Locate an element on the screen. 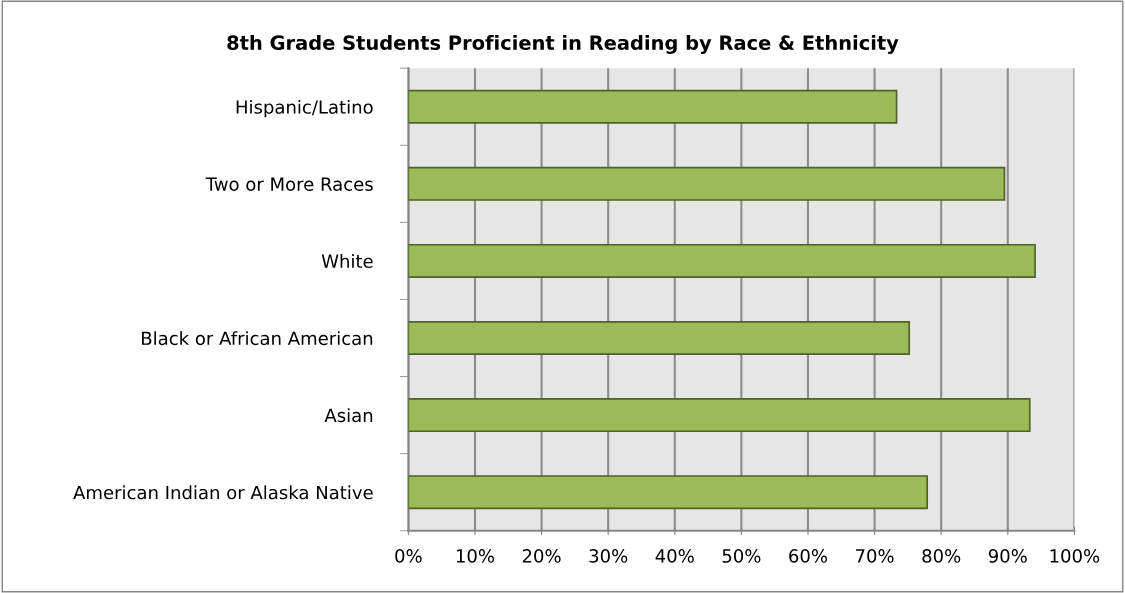  x-tick-label: 10% is located at coordinates (475, 556).